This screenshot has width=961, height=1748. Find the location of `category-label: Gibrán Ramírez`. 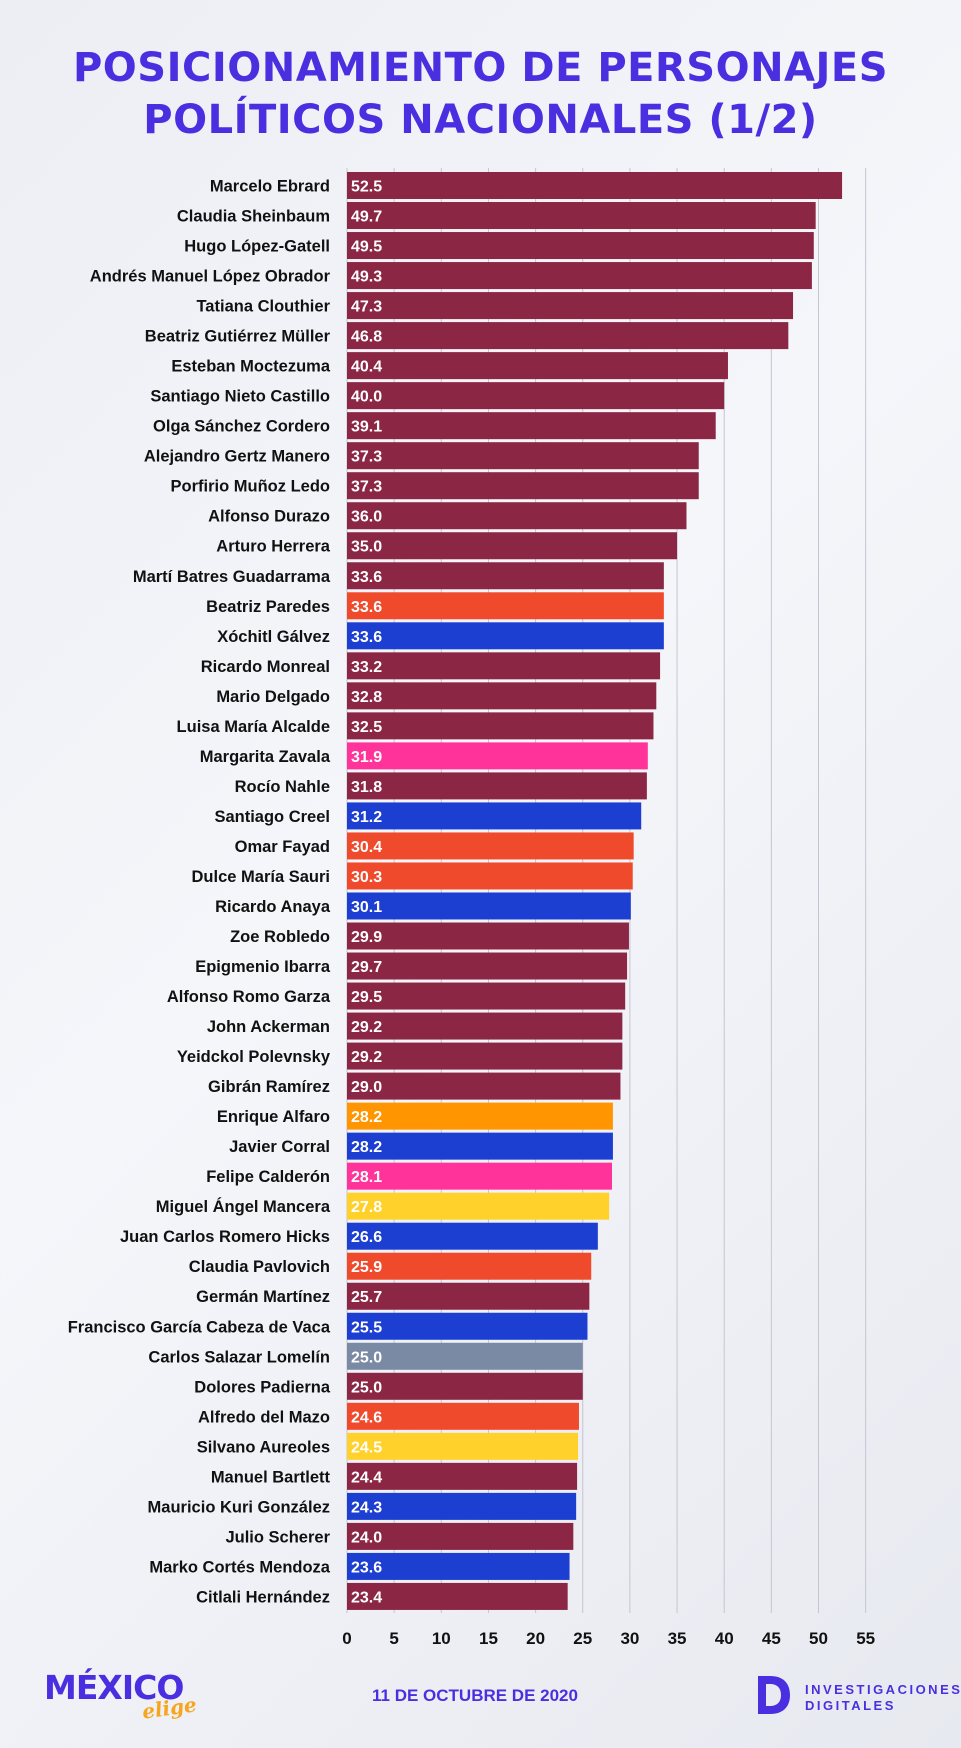

category-label: Gibrán Ramírez is located at coordinates (269, 1087).